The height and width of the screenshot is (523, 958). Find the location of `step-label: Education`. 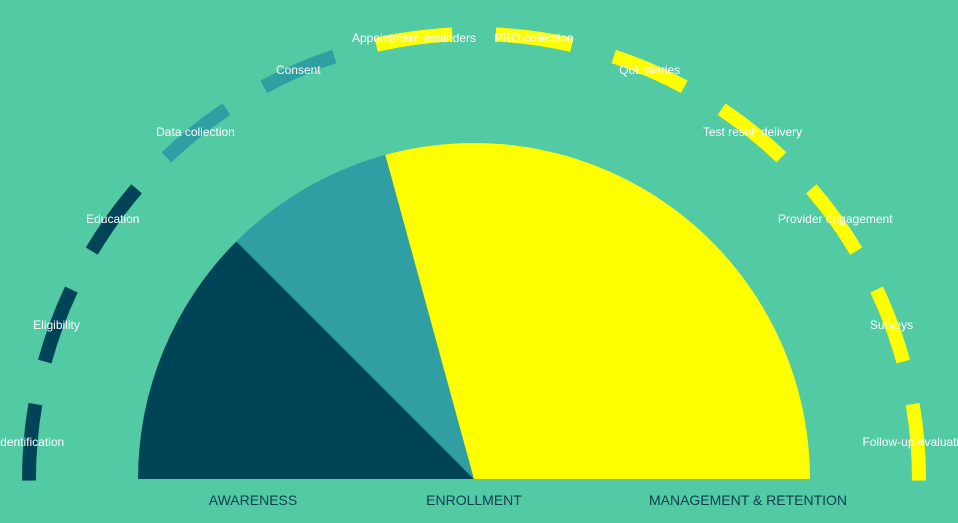

step-label: Education is located at coordinates (112, 219).